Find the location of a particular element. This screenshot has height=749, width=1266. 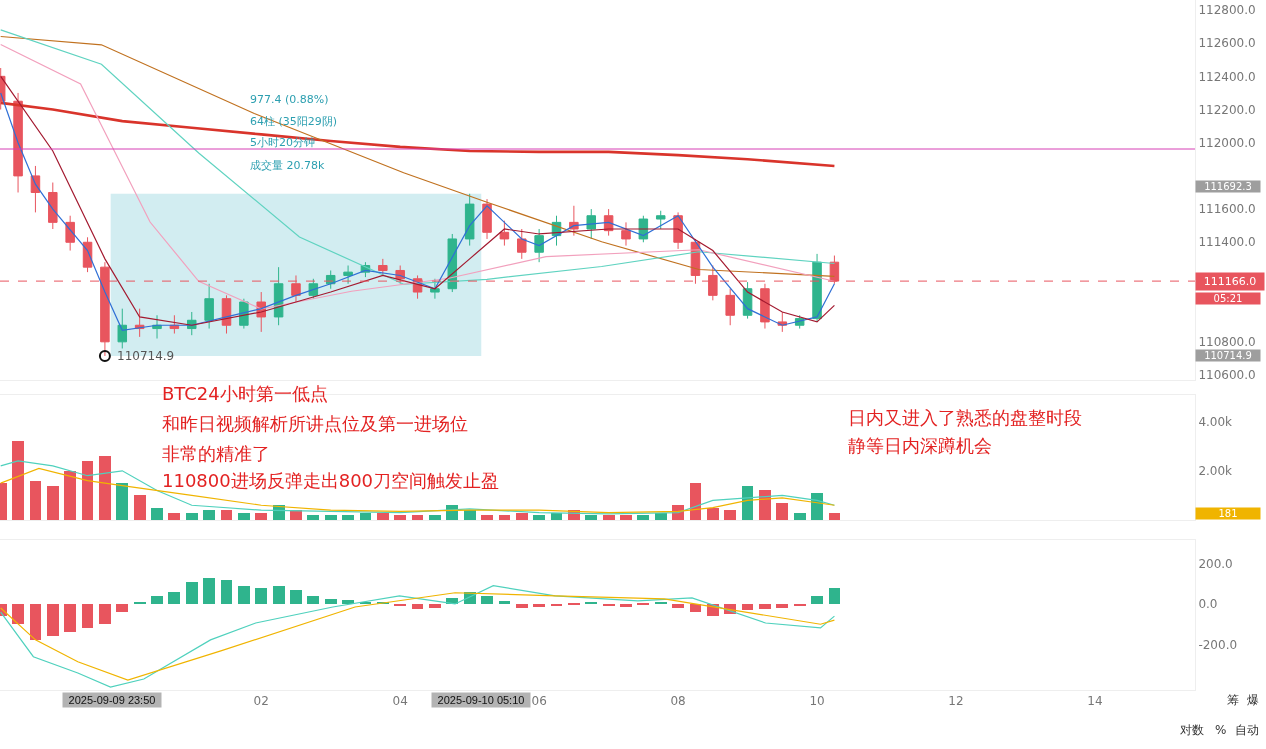

x-tick-label: 08 is located at coordinates (678, 701).